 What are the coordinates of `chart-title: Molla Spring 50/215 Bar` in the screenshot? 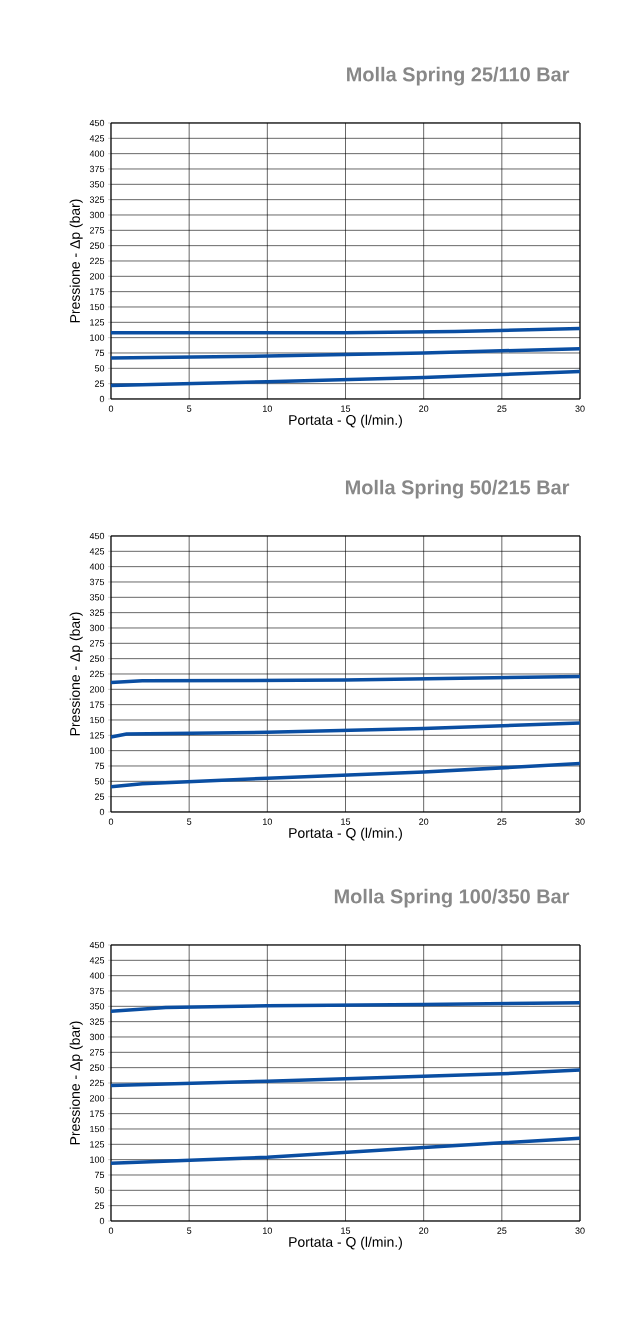 It's located at (457, 489).